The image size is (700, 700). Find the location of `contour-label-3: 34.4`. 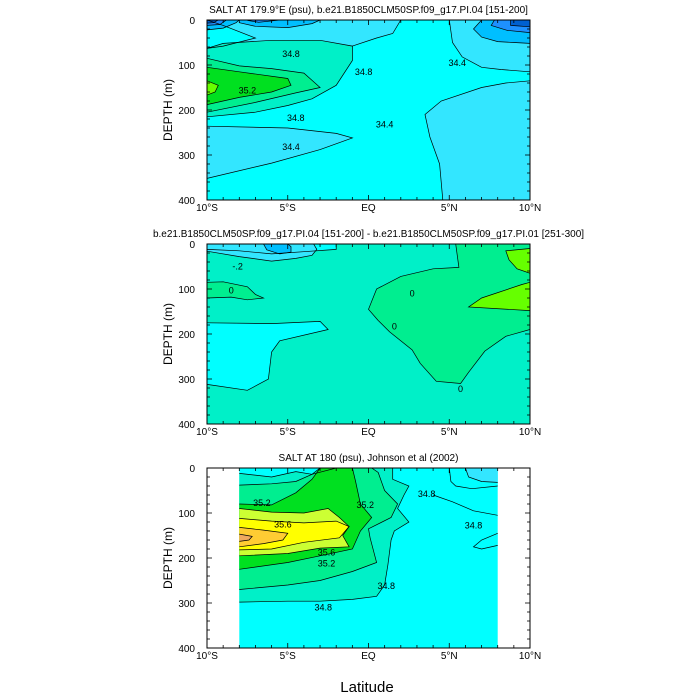

contour-label-3: 34.4 is located at coordinates (291, 147).